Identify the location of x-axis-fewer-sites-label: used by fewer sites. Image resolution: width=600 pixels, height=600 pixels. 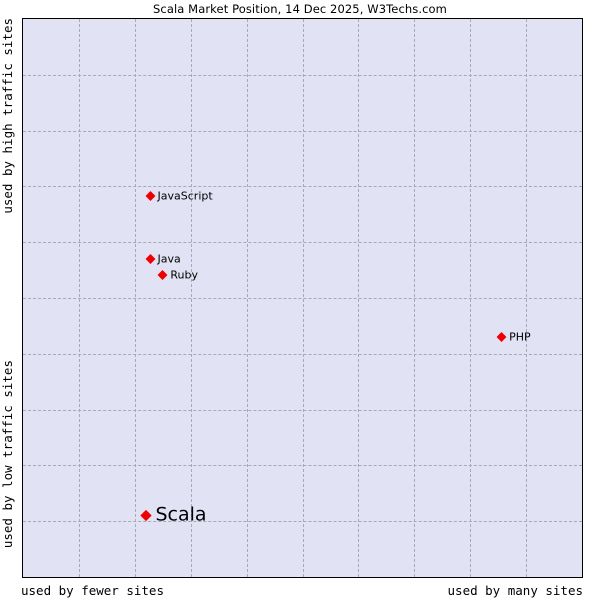
(92, 590).